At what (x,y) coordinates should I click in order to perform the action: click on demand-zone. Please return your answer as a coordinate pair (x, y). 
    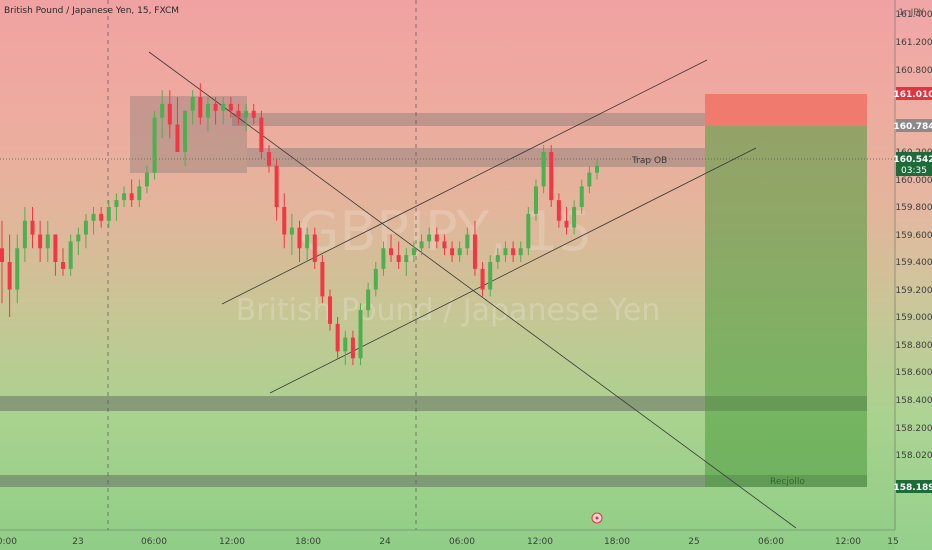
    Looking at the image, I should click on (433, 403).